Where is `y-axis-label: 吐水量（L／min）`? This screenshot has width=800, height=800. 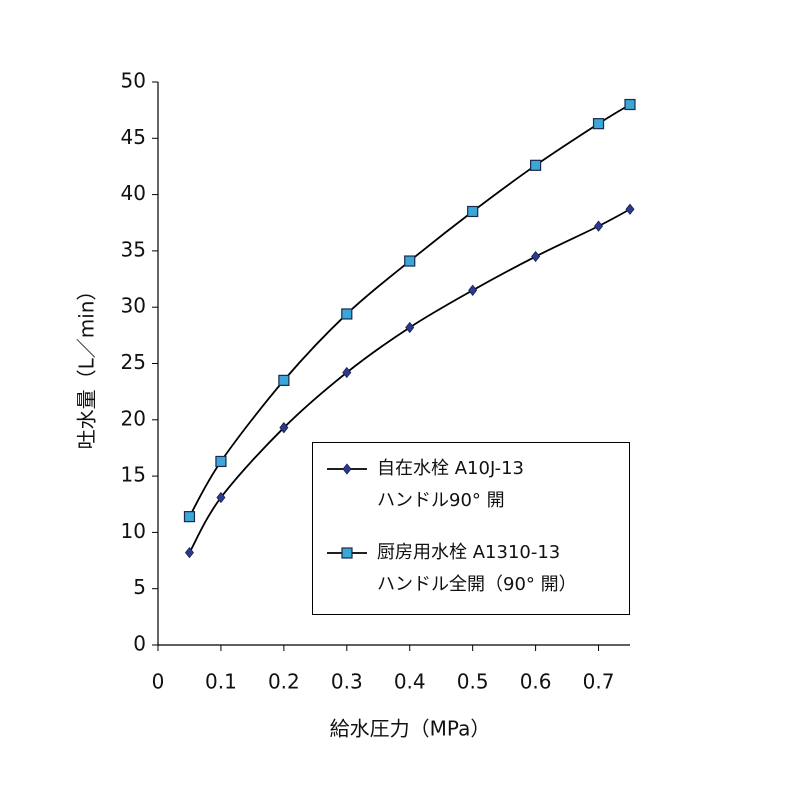 y-axis-label: 吐水量（L／min） is located at coordinates (87, 365).